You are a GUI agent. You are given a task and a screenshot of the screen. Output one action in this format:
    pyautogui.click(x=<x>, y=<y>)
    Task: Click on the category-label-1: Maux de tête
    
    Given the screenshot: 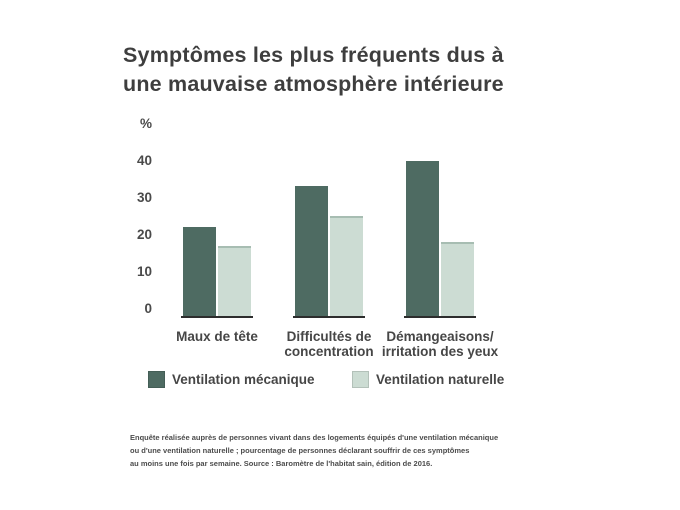 What is the action you would take?
    pyautogui.click(x=217, y=336)
    